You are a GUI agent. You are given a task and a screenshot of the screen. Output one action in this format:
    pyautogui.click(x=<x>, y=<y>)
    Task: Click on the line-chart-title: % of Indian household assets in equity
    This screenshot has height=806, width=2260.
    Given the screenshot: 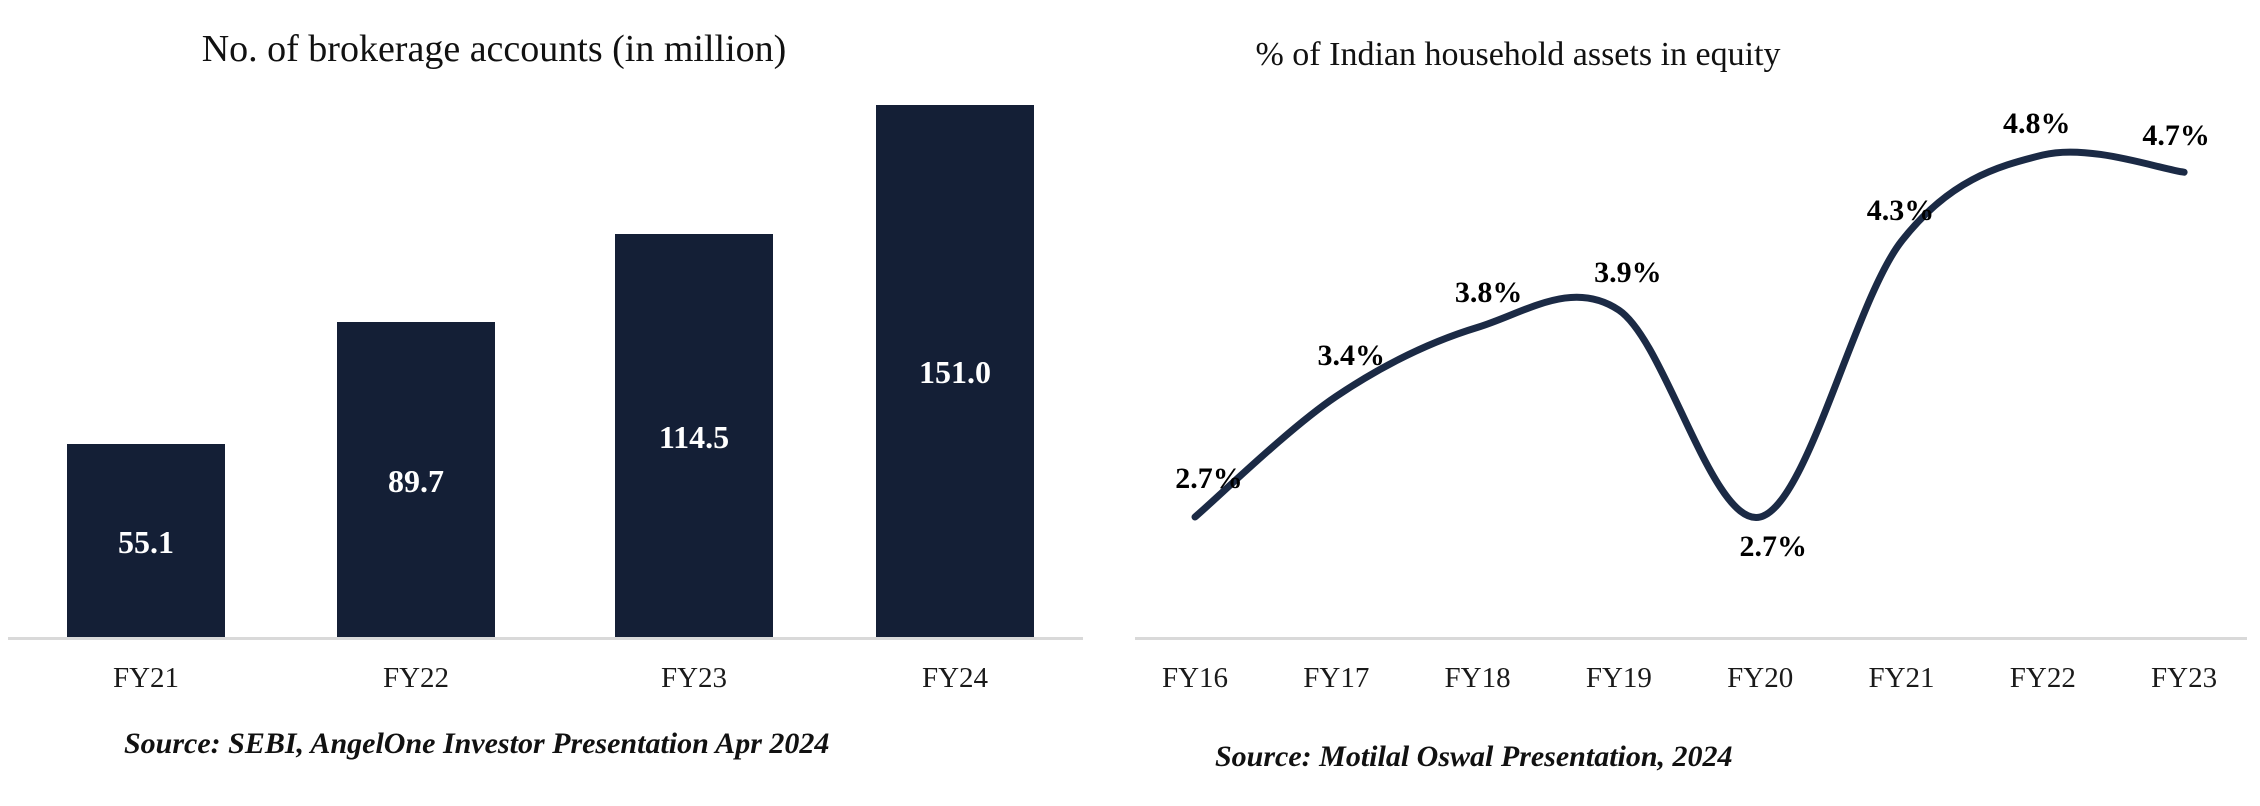 What is the action you would take?
    pyautogui.click(x=1518, y=54)
    